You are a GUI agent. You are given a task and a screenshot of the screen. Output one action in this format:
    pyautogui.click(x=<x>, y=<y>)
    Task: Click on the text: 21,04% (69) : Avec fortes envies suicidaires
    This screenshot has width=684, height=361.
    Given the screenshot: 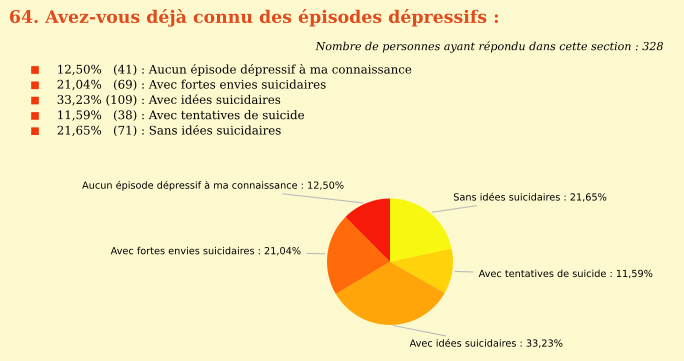 What is the action you would take?
    pyautogui.click(x=192, y=85)
    